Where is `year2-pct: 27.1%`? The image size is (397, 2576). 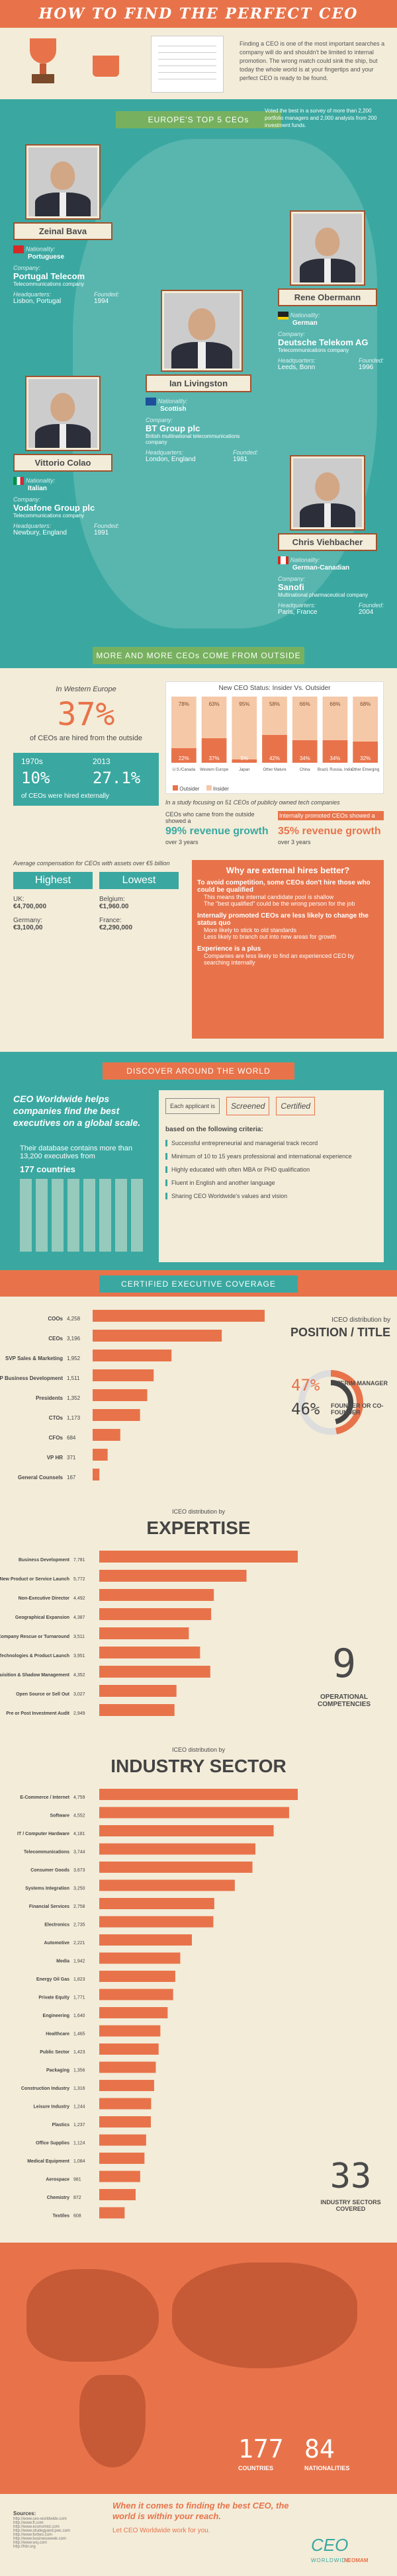 year2-pct: 27.1% is located at coordinates (117, 778).